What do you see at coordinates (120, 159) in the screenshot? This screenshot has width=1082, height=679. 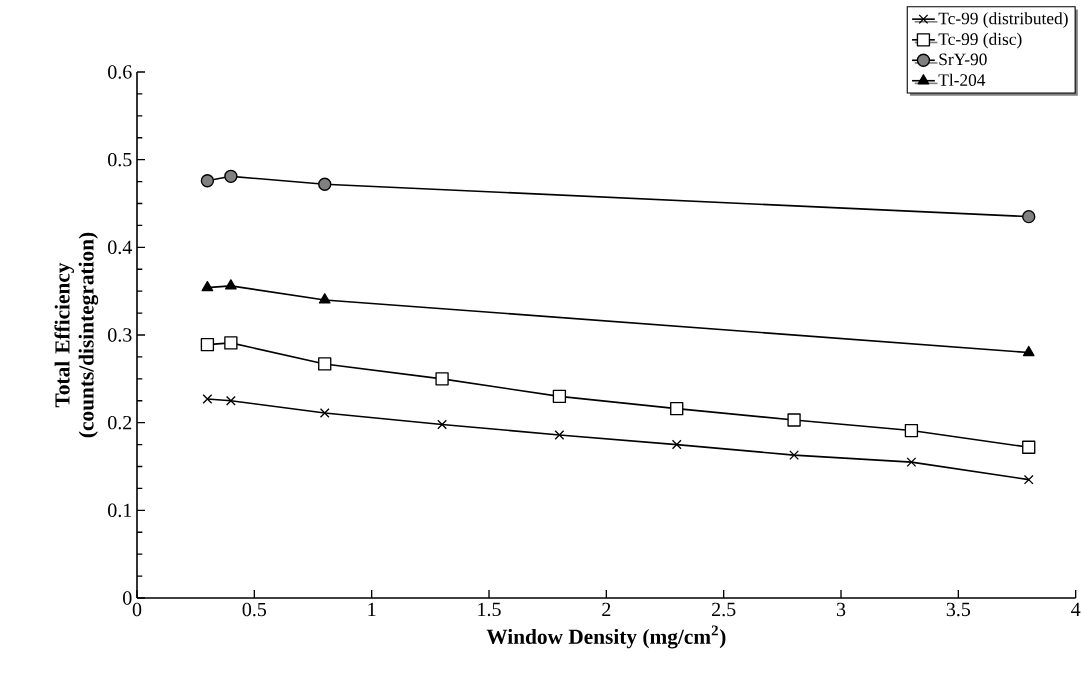 I see `y-tick-label: 0.5` at bounding box center [120, 159].